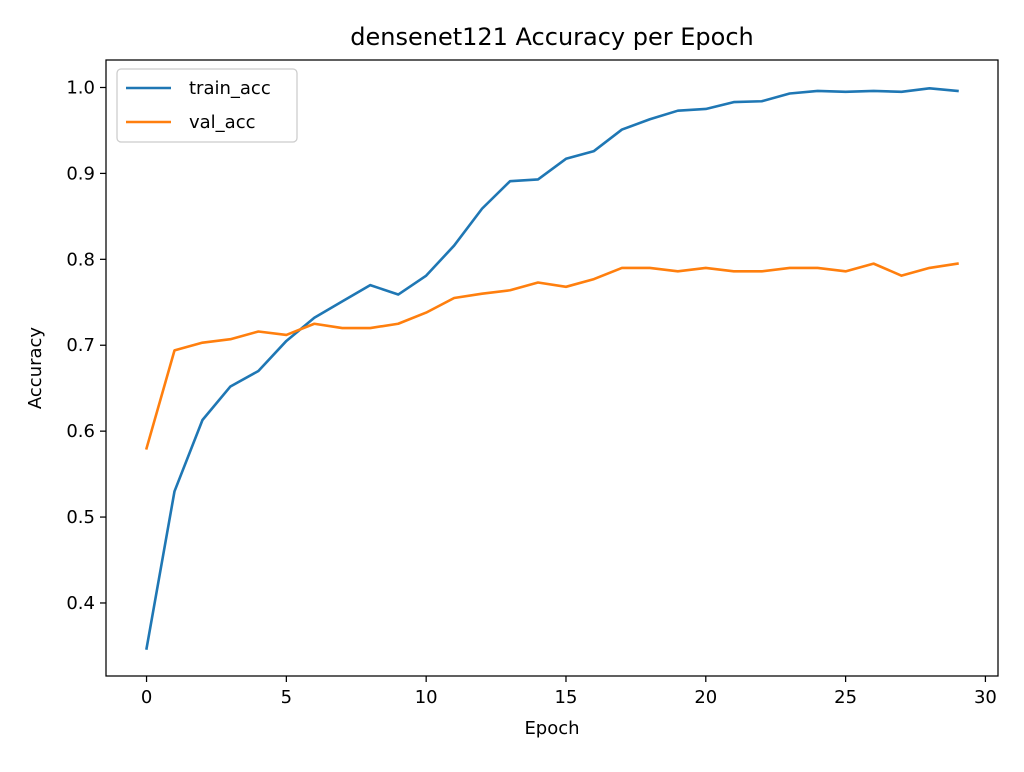  What do you see at coordinates (80, 517) in the screenshot?
I see `y-tick-label: 0.5` at bounding box center [80, 517].